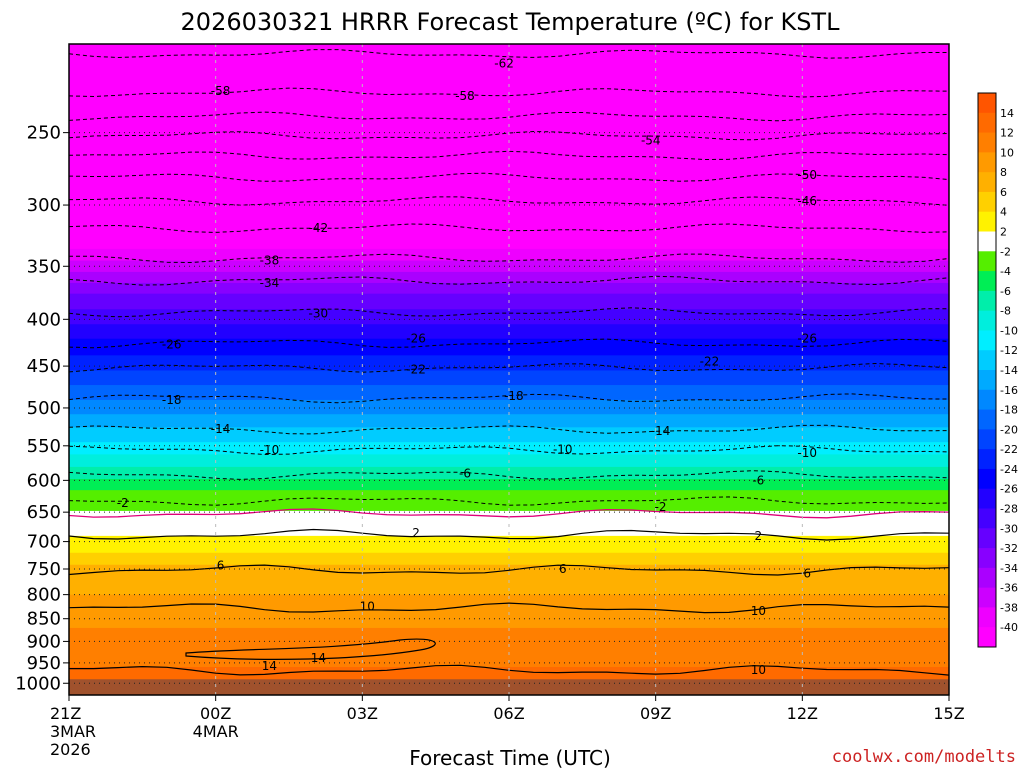 Image resolution: width=1024 pixels, height=768 pixels. Describe the element at coordinates (44, 595) in the screenshot. I see `y-tick-label: 800` at that location.